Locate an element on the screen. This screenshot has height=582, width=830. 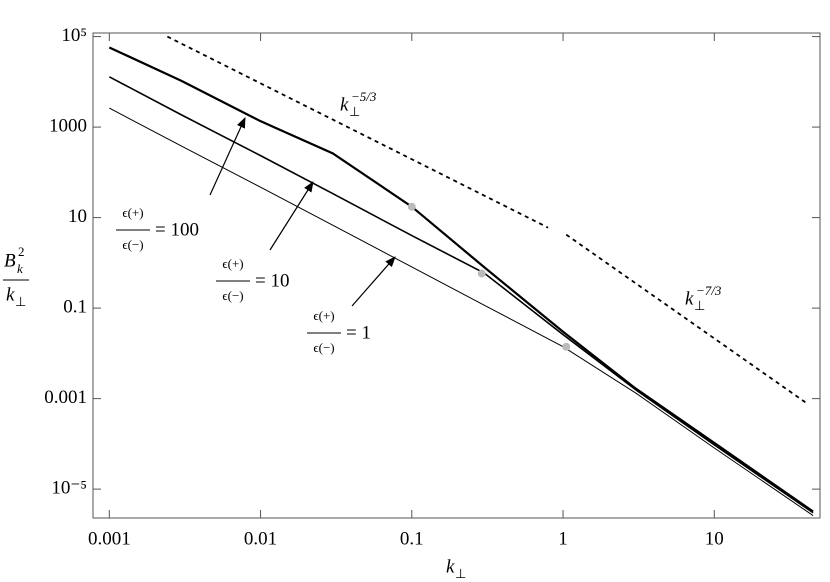
reference-label: k ⊥−5/3 is located at coordinates (358, 104).